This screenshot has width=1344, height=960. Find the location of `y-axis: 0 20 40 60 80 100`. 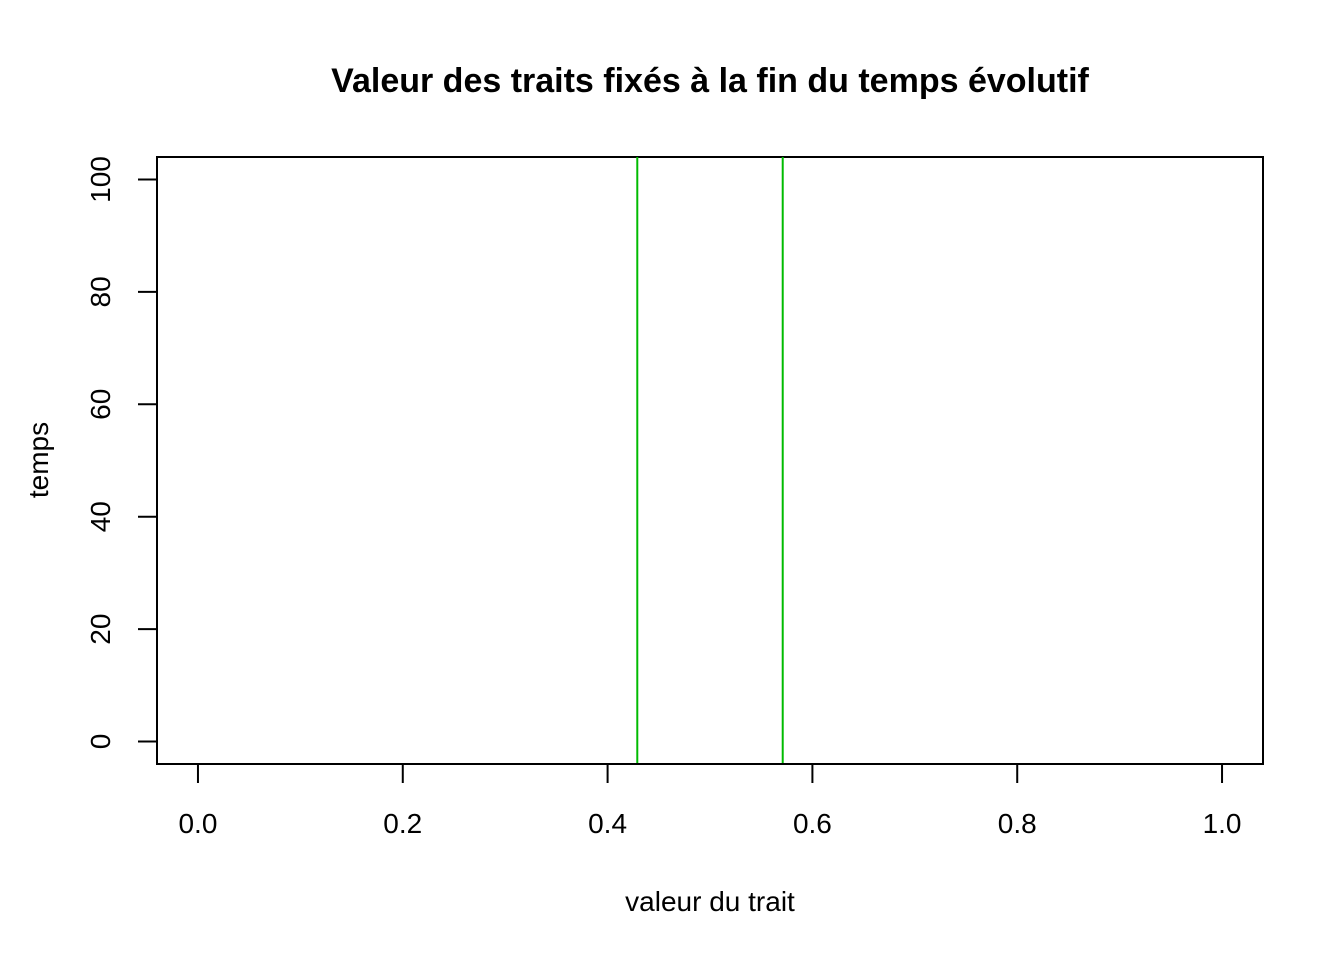

y-axis: 0 20 40 60 80 100 is located at coordinates (121, 453).